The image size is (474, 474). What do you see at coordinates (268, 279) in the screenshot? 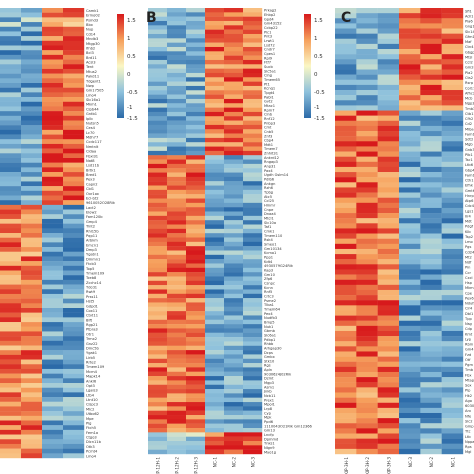
I see `gene-label: Zfp6` at bounding box center [268, 279].